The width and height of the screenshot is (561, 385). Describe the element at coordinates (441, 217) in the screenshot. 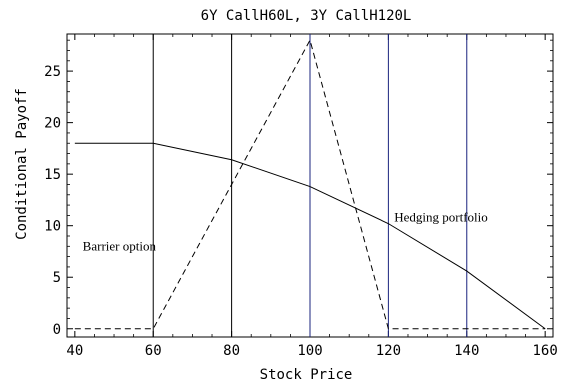

I see `annotation-hedging-portfolio: Hedging portfolio` at that location.